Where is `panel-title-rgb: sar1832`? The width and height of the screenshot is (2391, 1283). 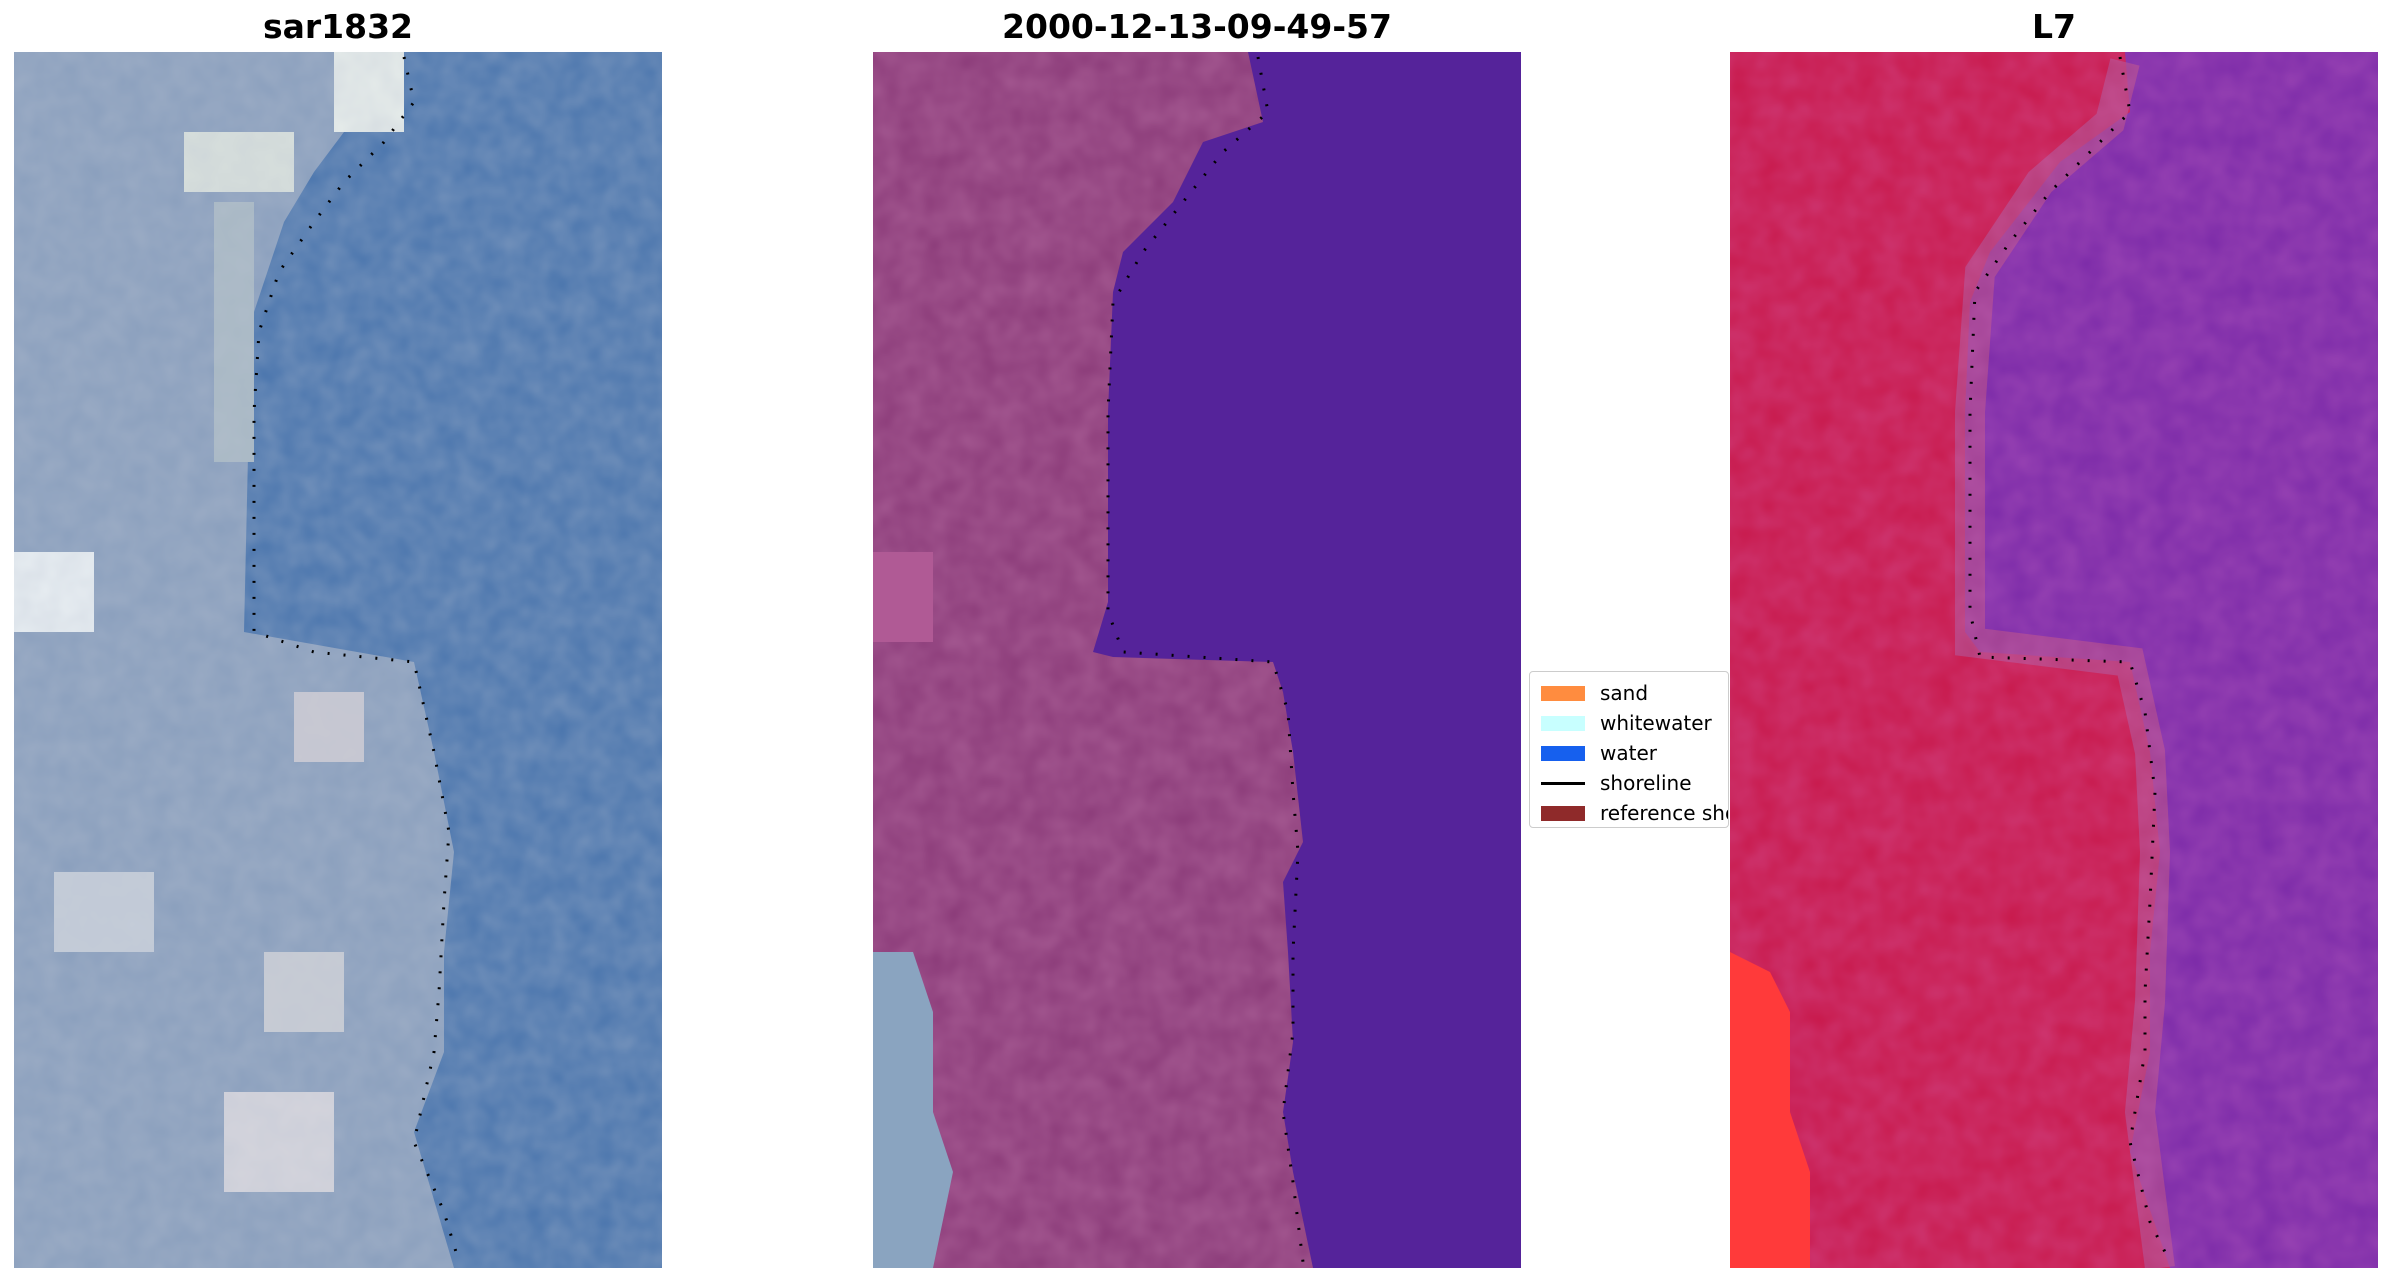 panel-title-rgb: sar1832 is located at coordinates (338, 26).